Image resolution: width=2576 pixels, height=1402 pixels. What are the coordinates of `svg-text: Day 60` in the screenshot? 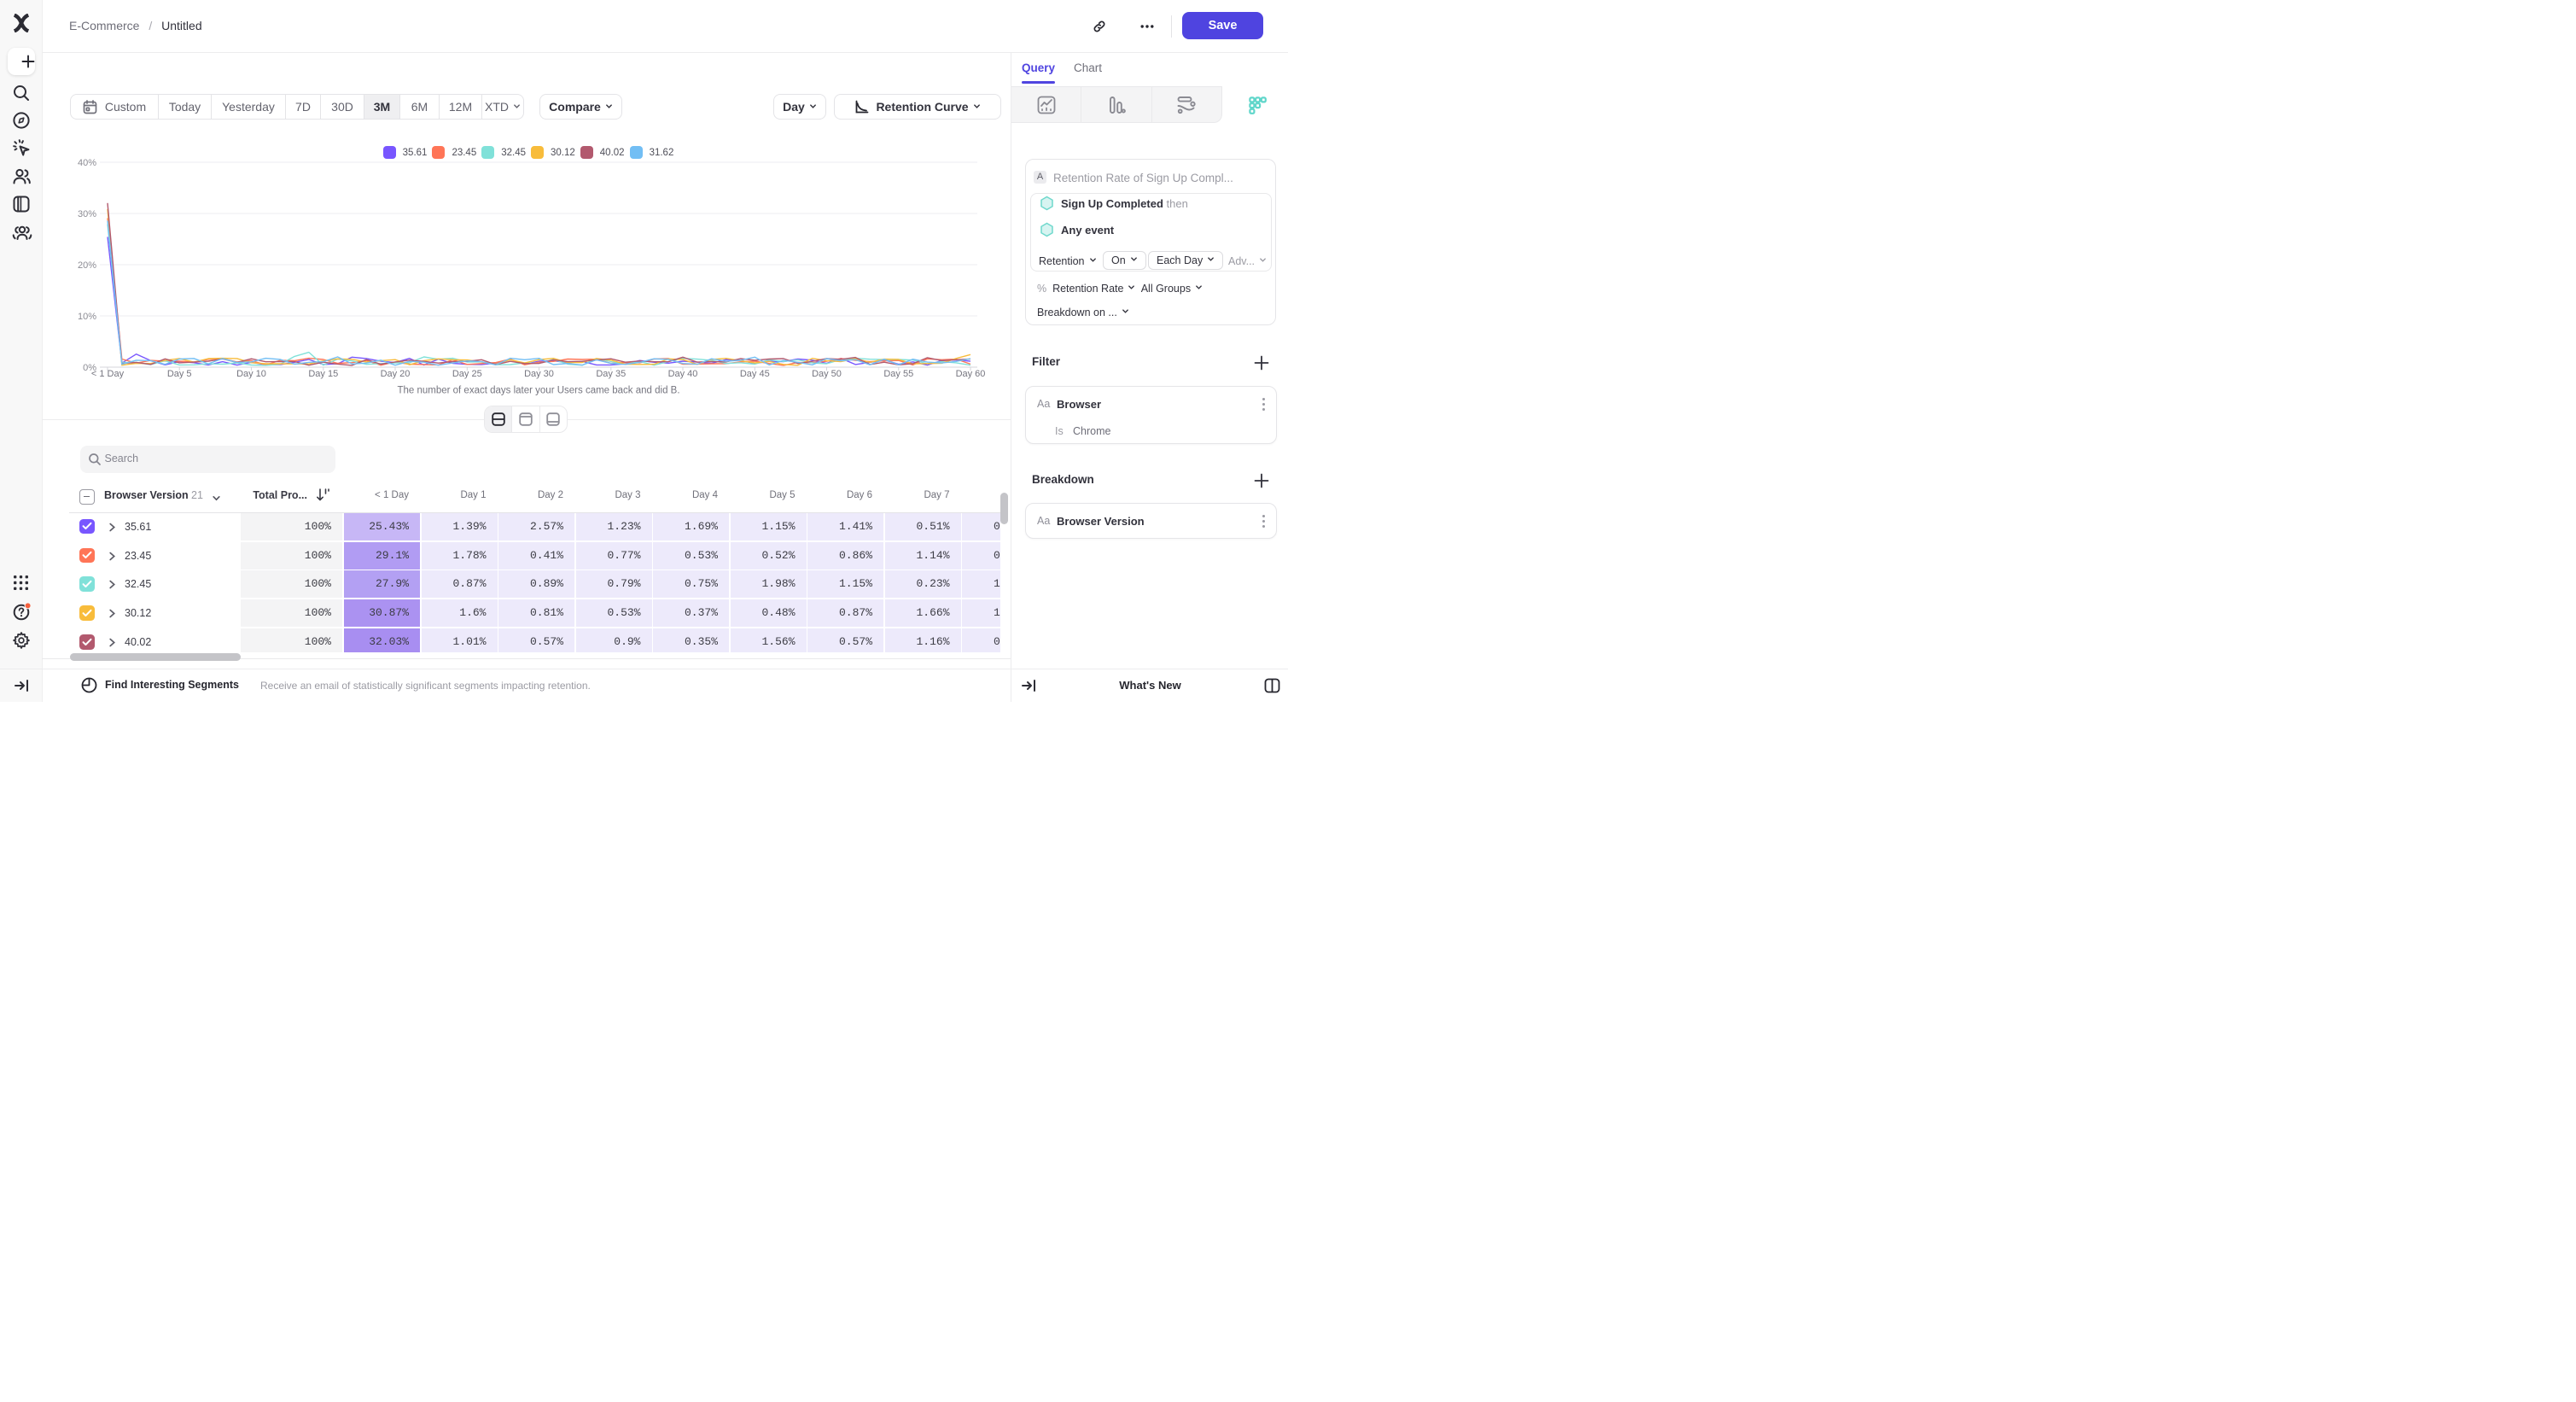 It's located at (971, 374).